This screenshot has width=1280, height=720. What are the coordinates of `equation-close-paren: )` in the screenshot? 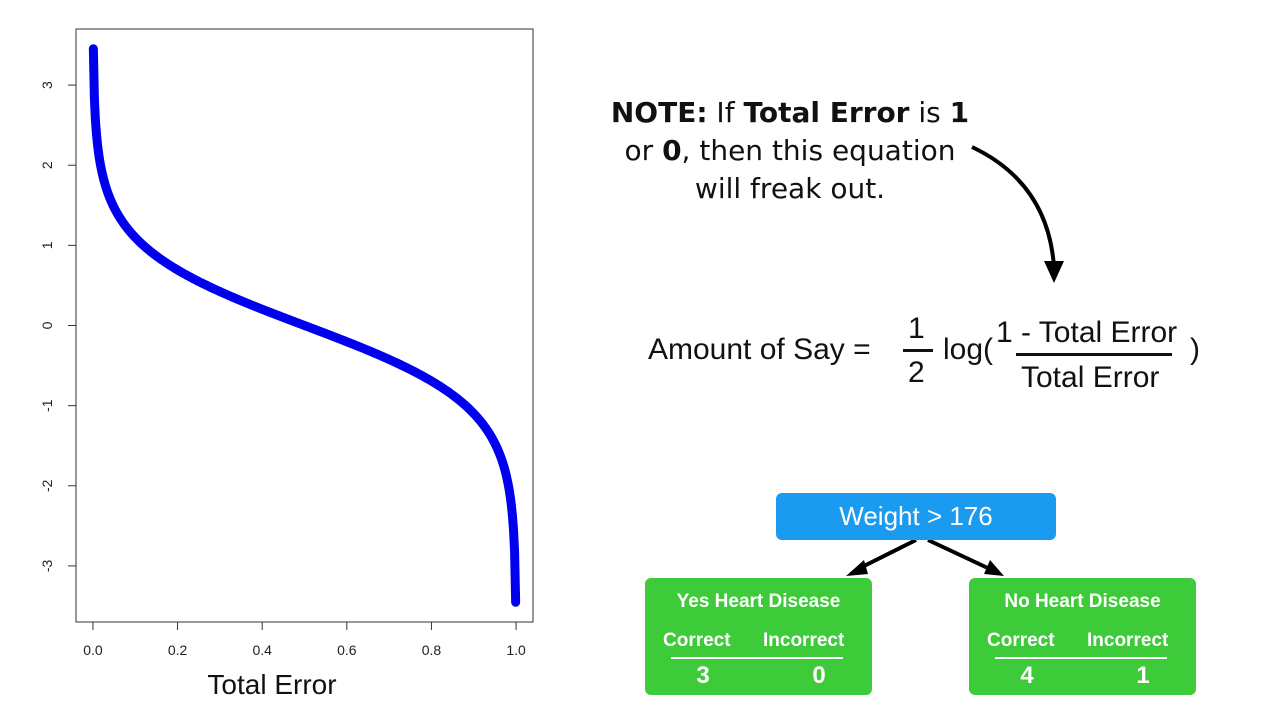 It's located at (1195, 349).